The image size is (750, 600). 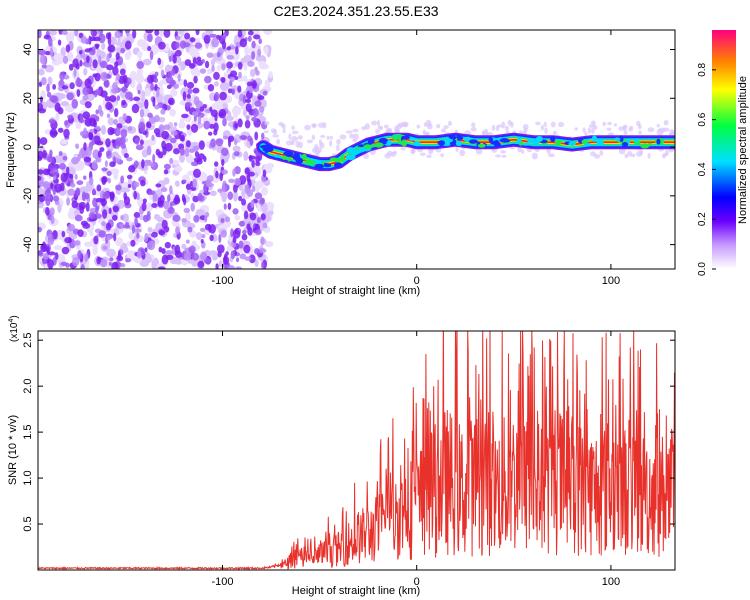 I want to click on spectrogram-xtick-label: 0, so click(x=417, y=281).